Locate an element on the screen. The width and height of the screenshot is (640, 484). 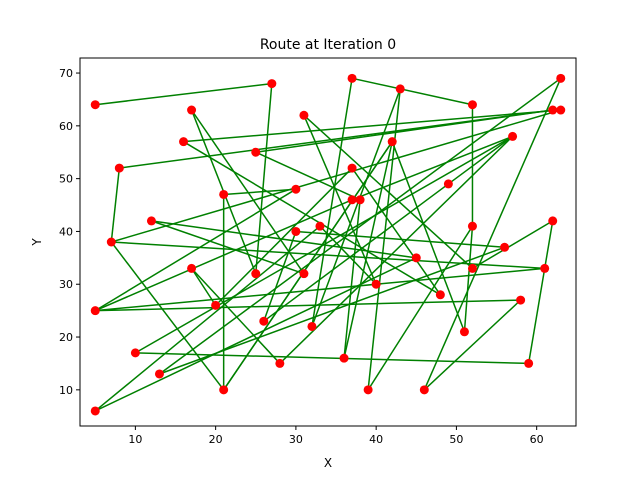
x-tick-label: 40 is located at coordinates (376, 439).